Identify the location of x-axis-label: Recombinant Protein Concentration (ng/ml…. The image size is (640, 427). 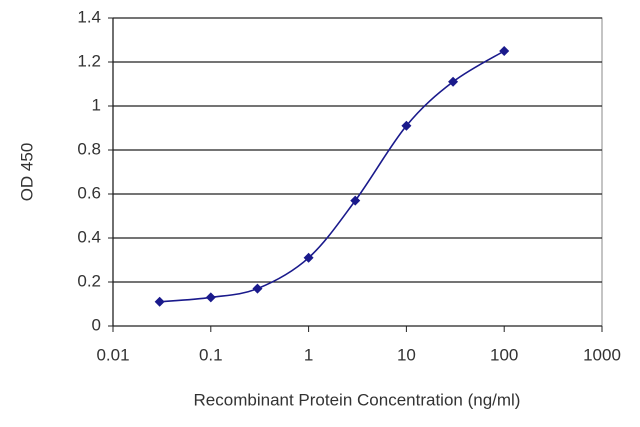
(357, 399).